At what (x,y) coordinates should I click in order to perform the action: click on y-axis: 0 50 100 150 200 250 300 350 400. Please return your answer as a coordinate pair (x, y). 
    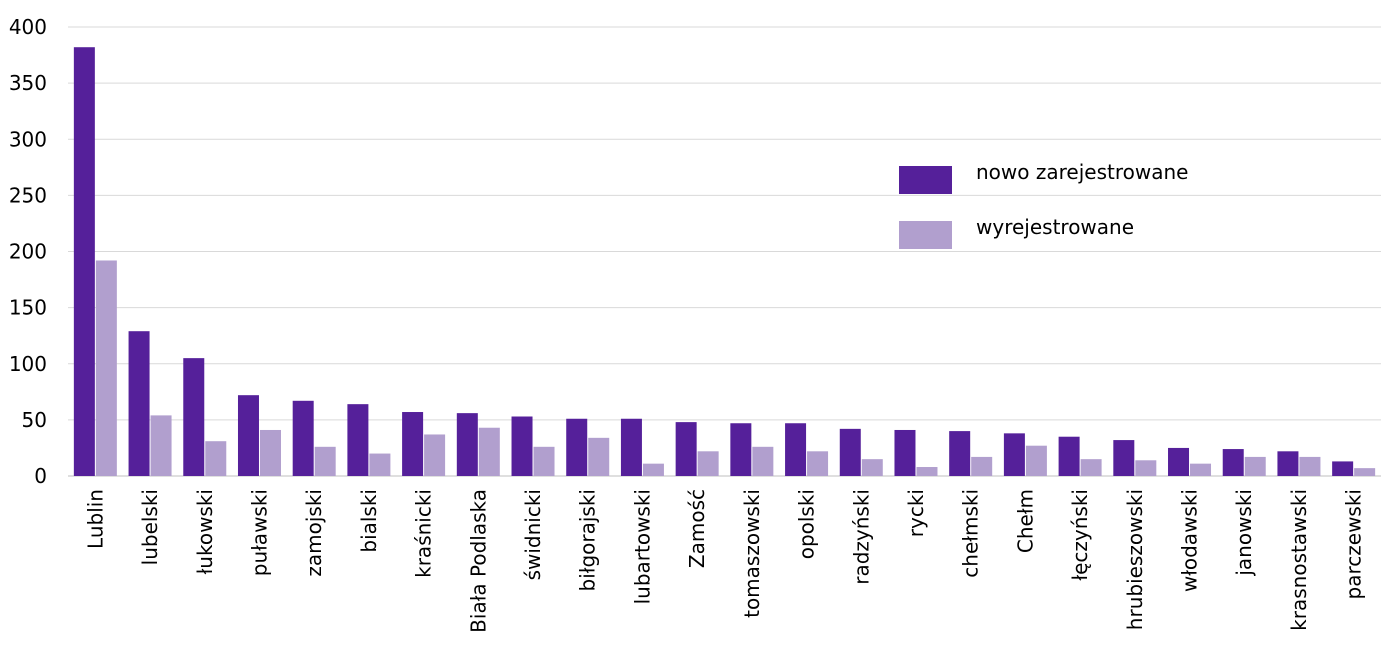
    Looking at the image, I should click on (28, 251).